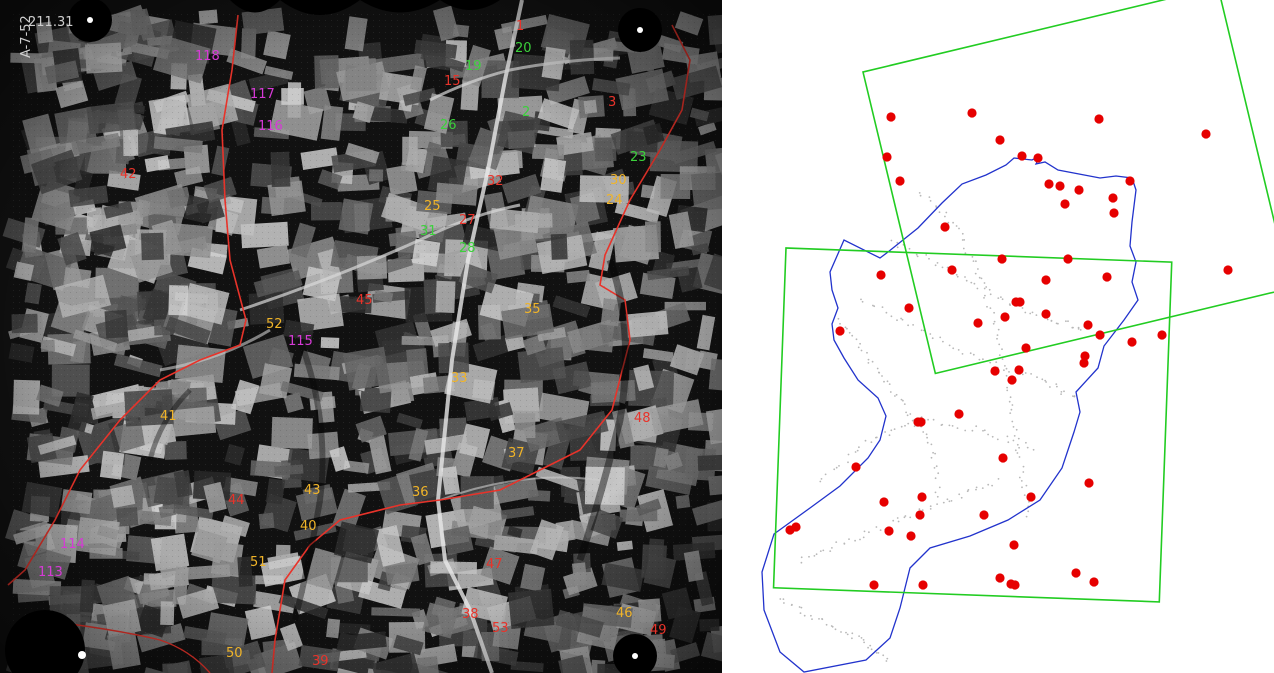  Describe the element at coordinates (520, 26) in the screenshot. I see `point-label-1: 1` at that location.